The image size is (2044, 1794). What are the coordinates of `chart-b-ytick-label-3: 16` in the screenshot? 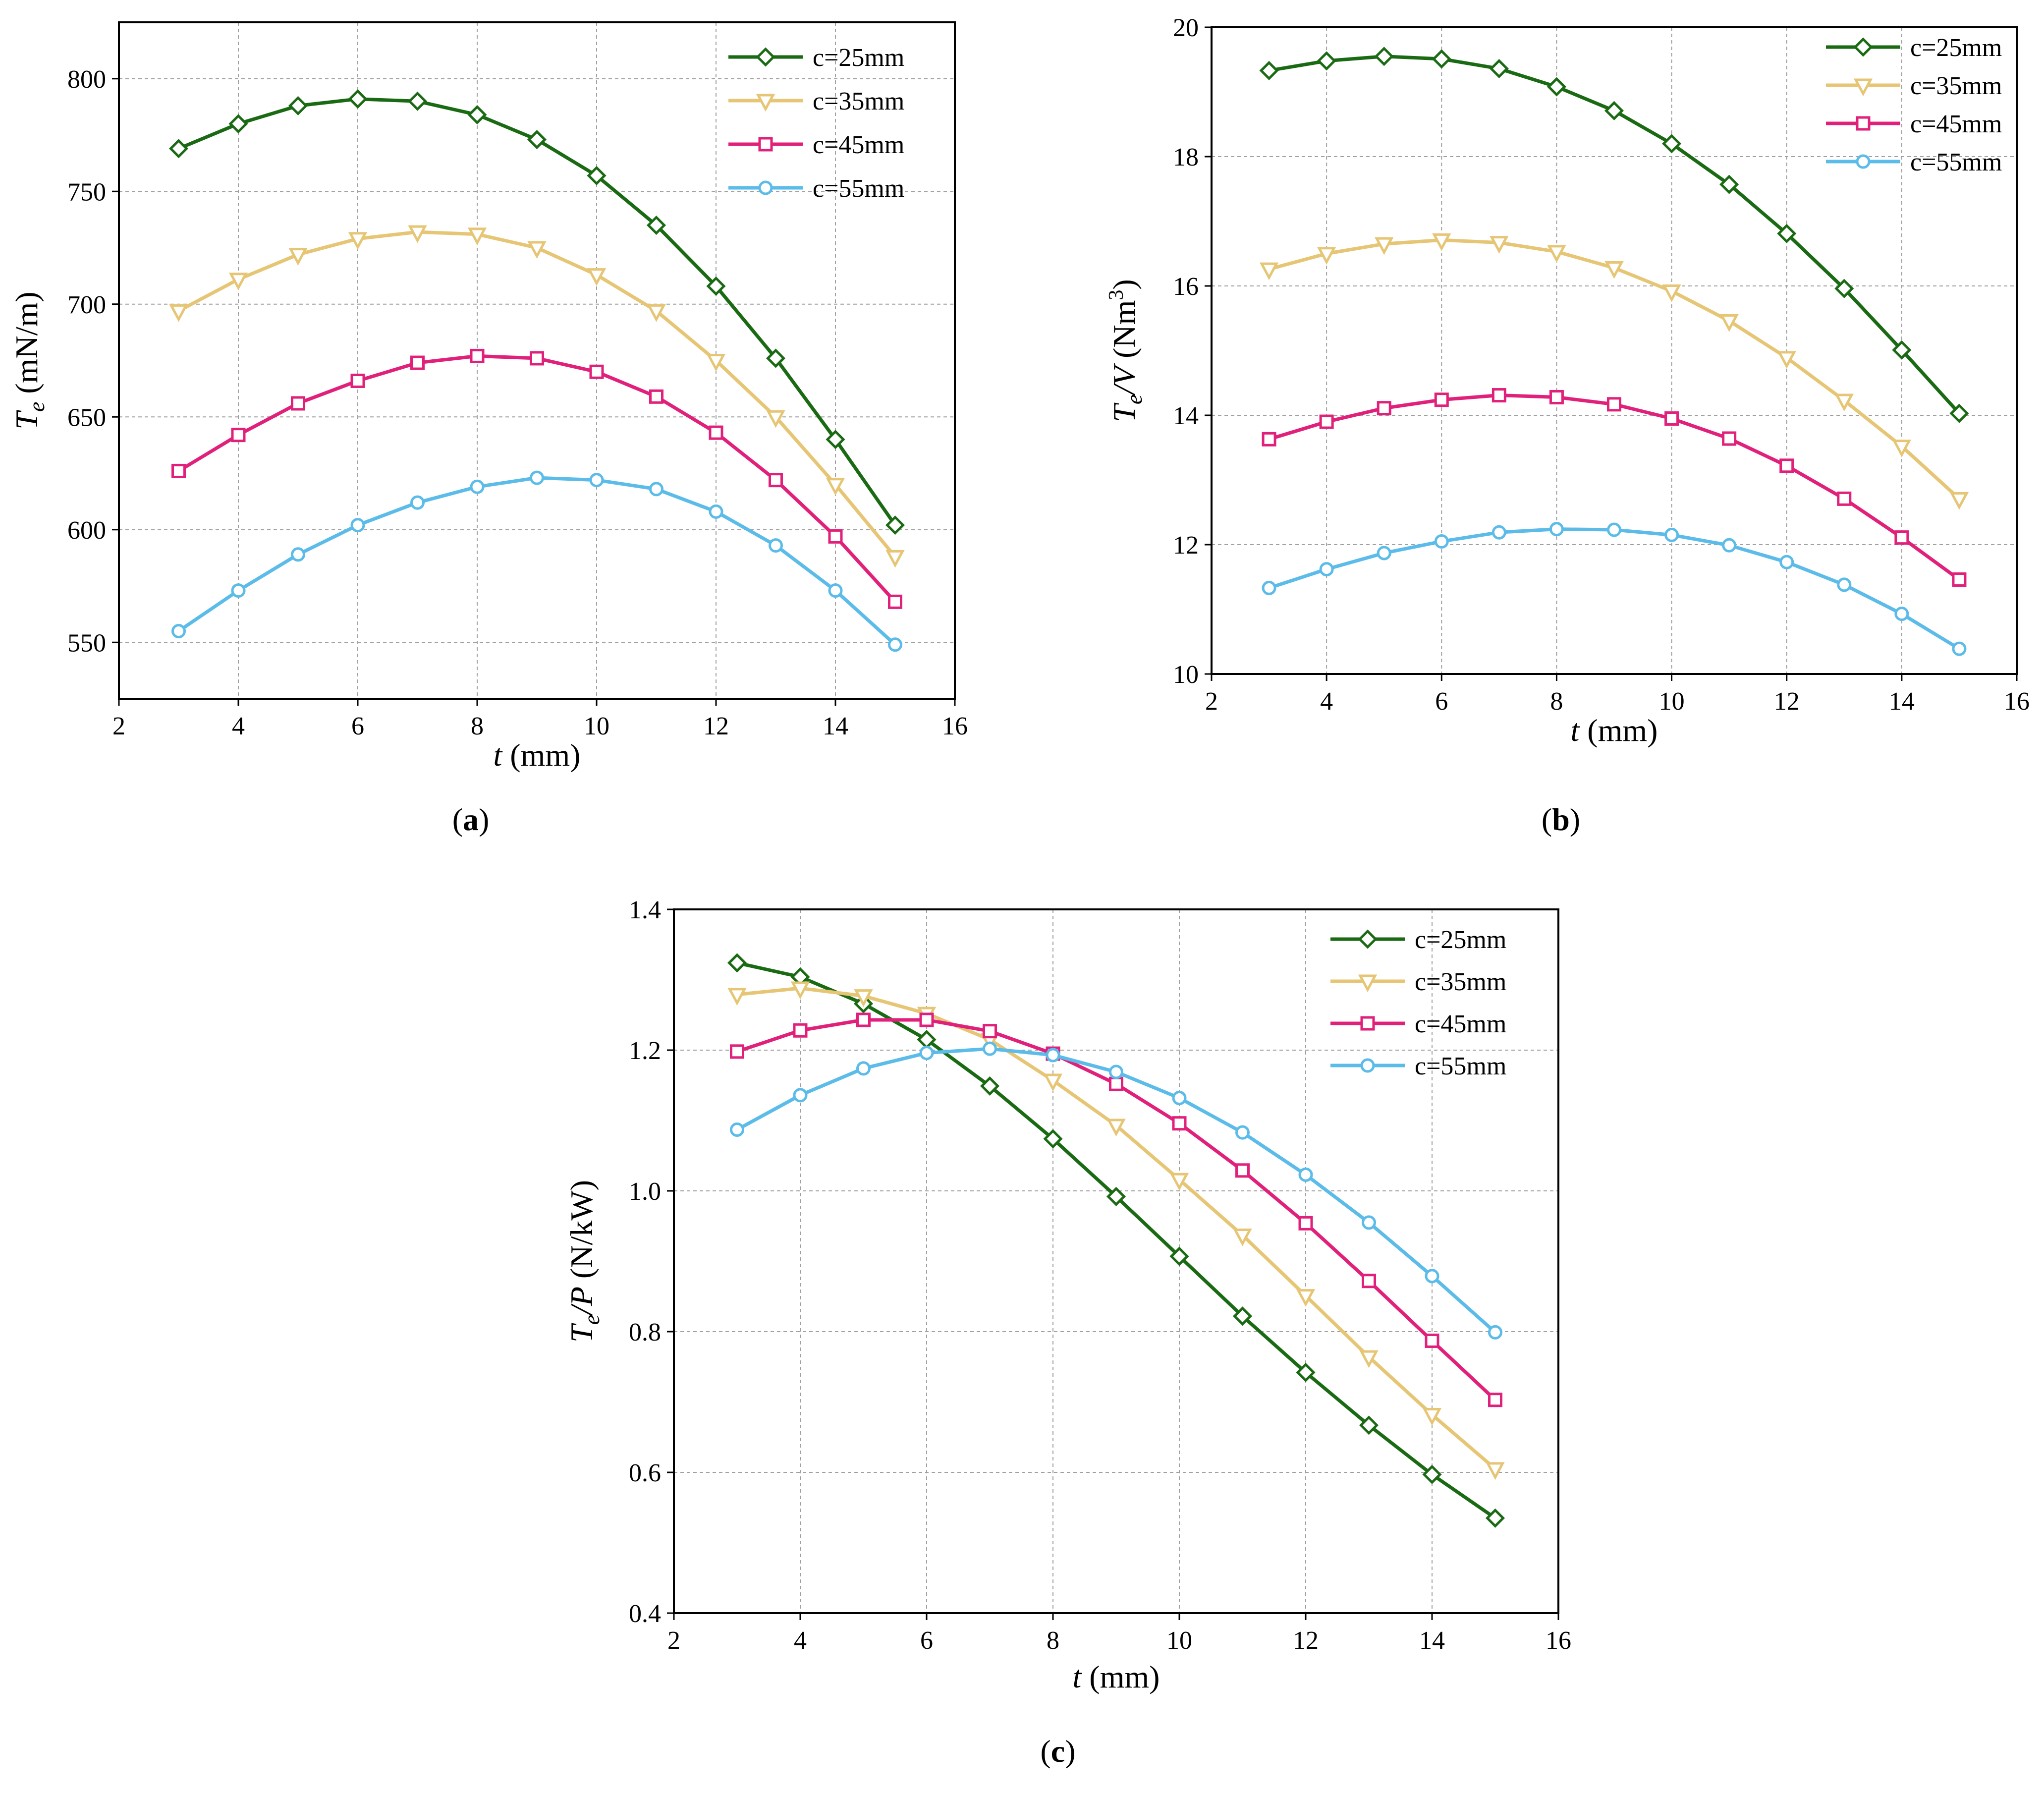 It's located at (1186, 287).